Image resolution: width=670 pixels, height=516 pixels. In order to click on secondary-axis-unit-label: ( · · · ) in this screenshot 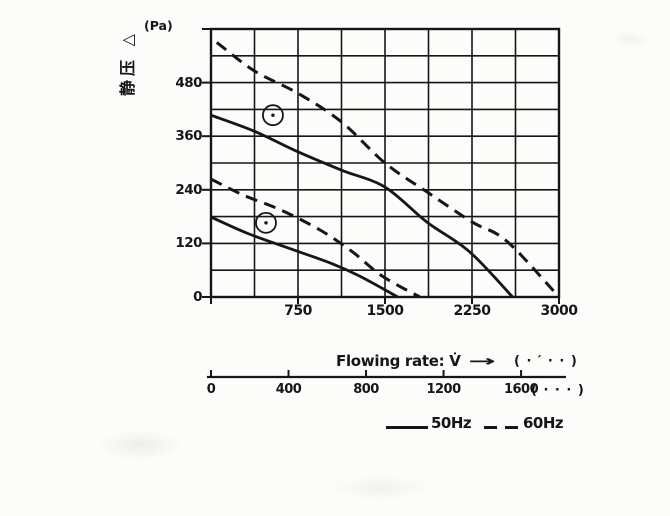, I will do `click(558, 390)`.